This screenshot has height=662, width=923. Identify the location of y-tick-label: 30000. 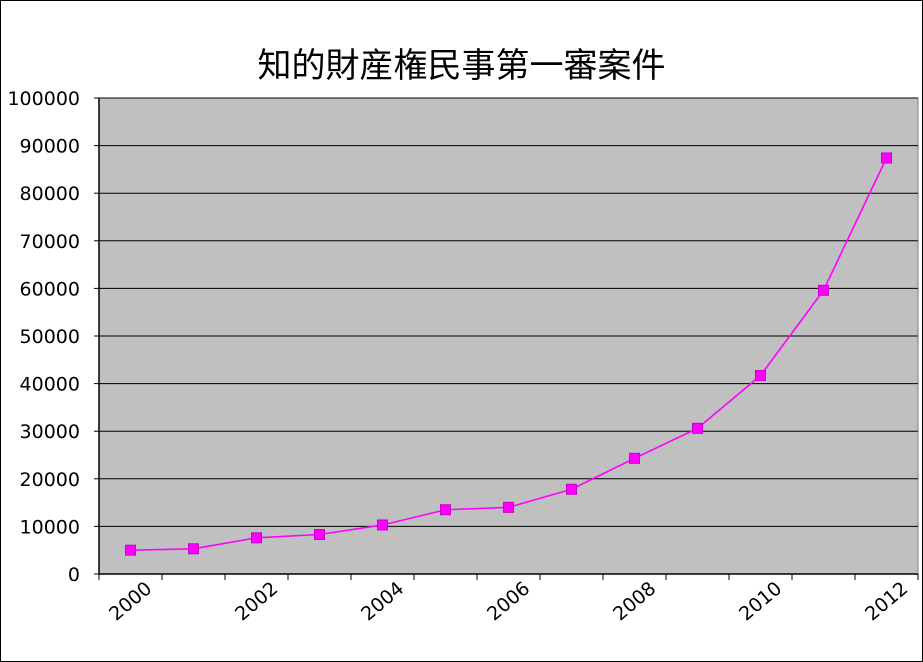
(50, 432).